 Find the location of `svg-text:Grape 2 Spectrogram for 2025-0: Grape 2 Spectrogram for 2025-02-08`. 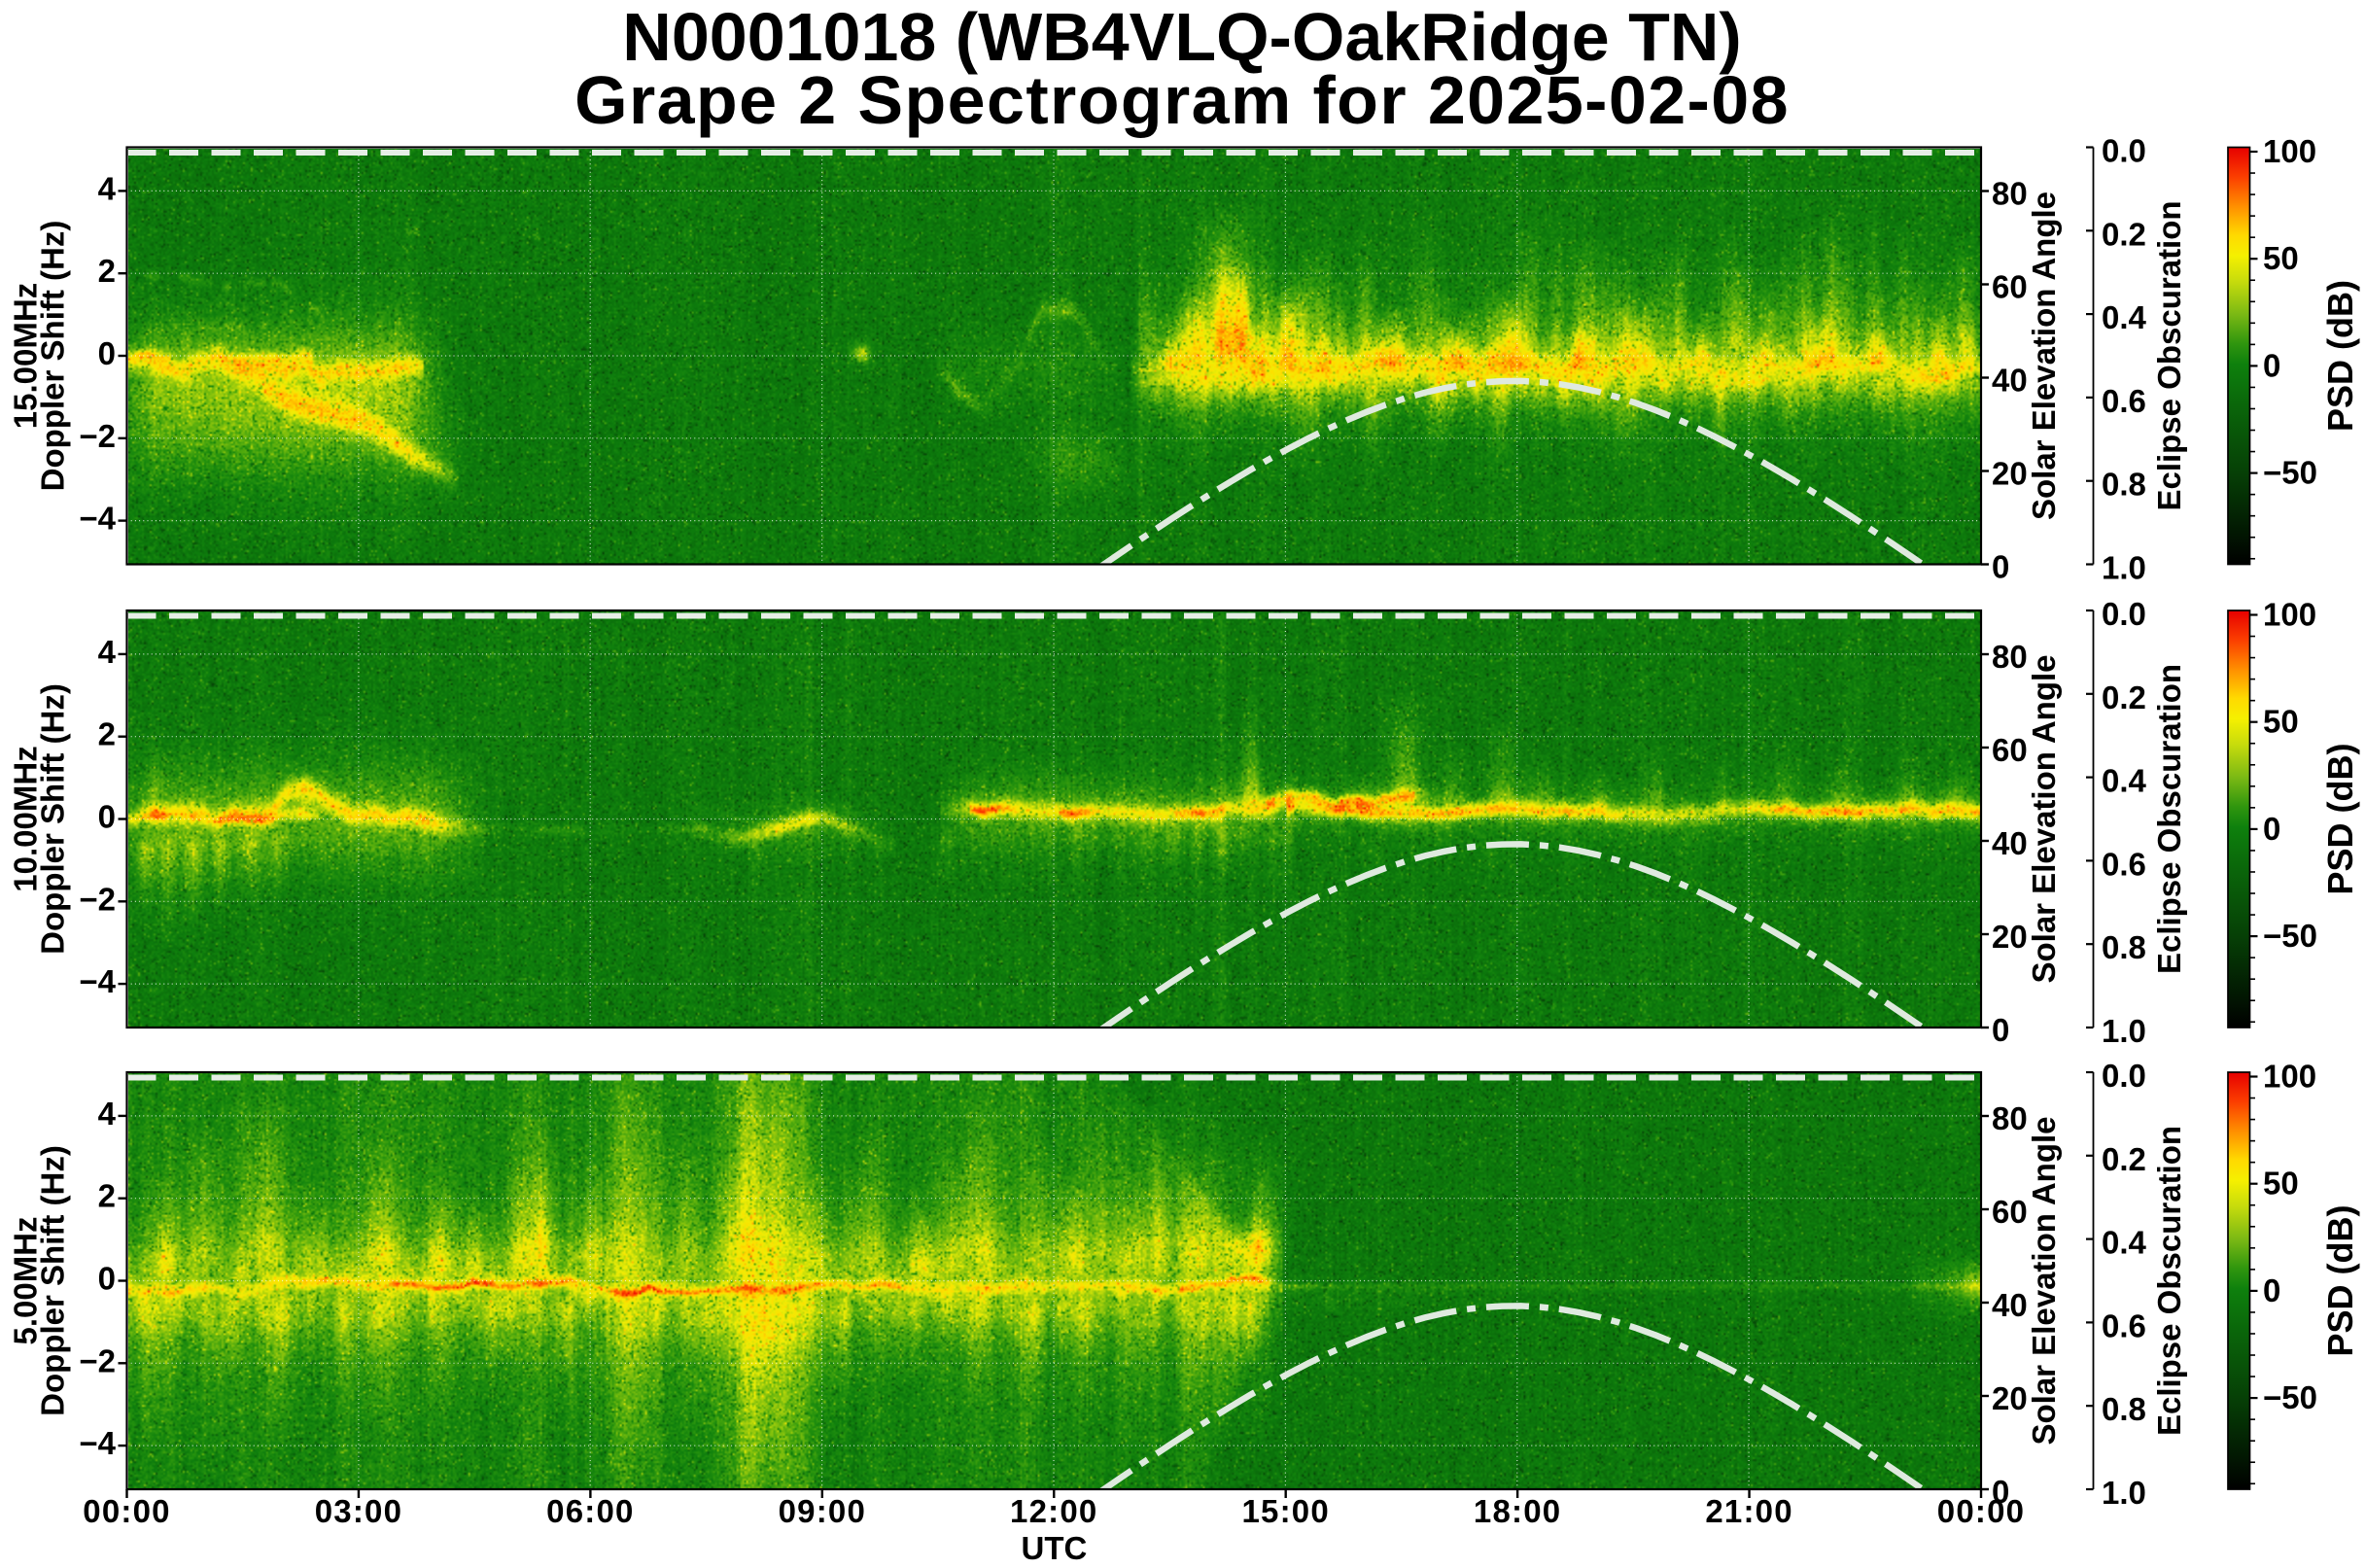

svg-text:Grape 2 Spectrogram for 2025-0: Grape 2 Spectrogram for 2025-02-08 is located at coordinates (1182, 100).